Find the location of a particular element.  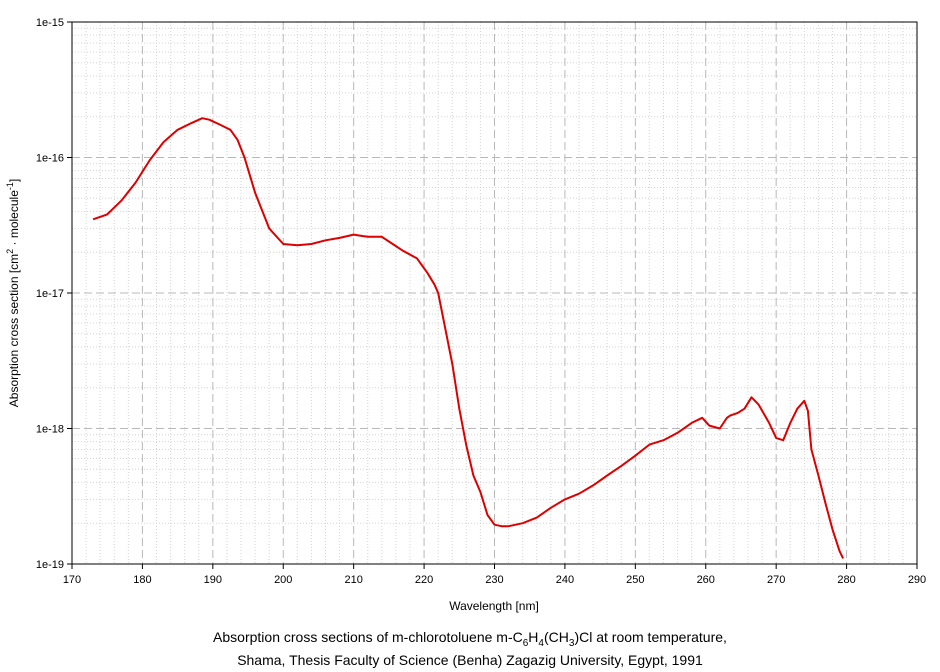

x-tick-label: 180 is located at coordinates (142, 580).